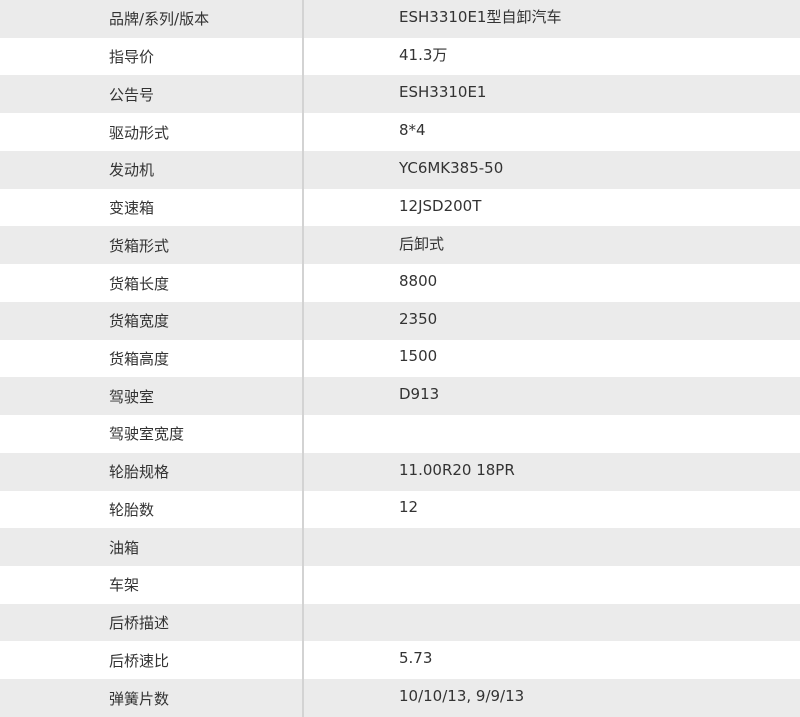 This screenshot has width=800, height=717. What do you see at coordinates (139, 358) in the screenshot?
I see `spec-label: 货箱高度` at bounding box center [139, 358].